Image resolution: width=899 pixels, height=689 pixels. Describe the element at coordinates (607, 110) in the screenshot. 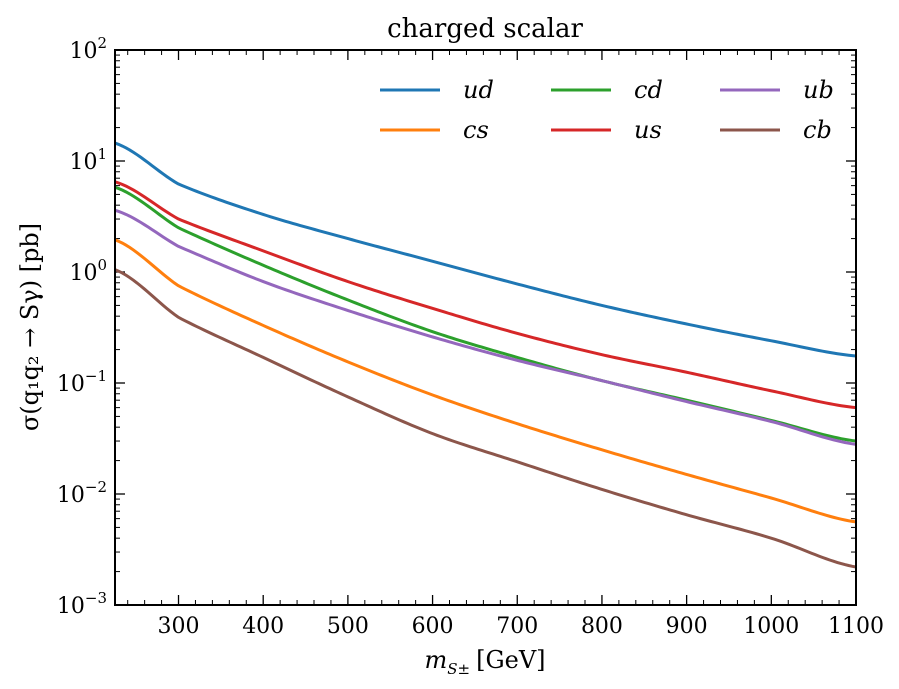

I see `legend: ud cs cd us ub cb` at that location.